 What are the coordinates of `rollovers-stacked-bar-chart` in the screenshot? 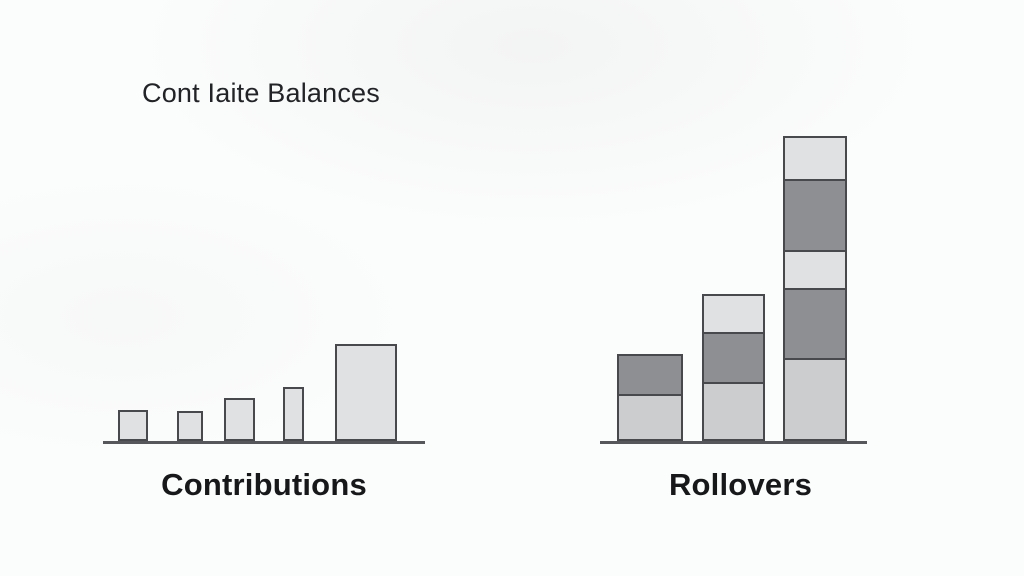 It's located at (733, 284).